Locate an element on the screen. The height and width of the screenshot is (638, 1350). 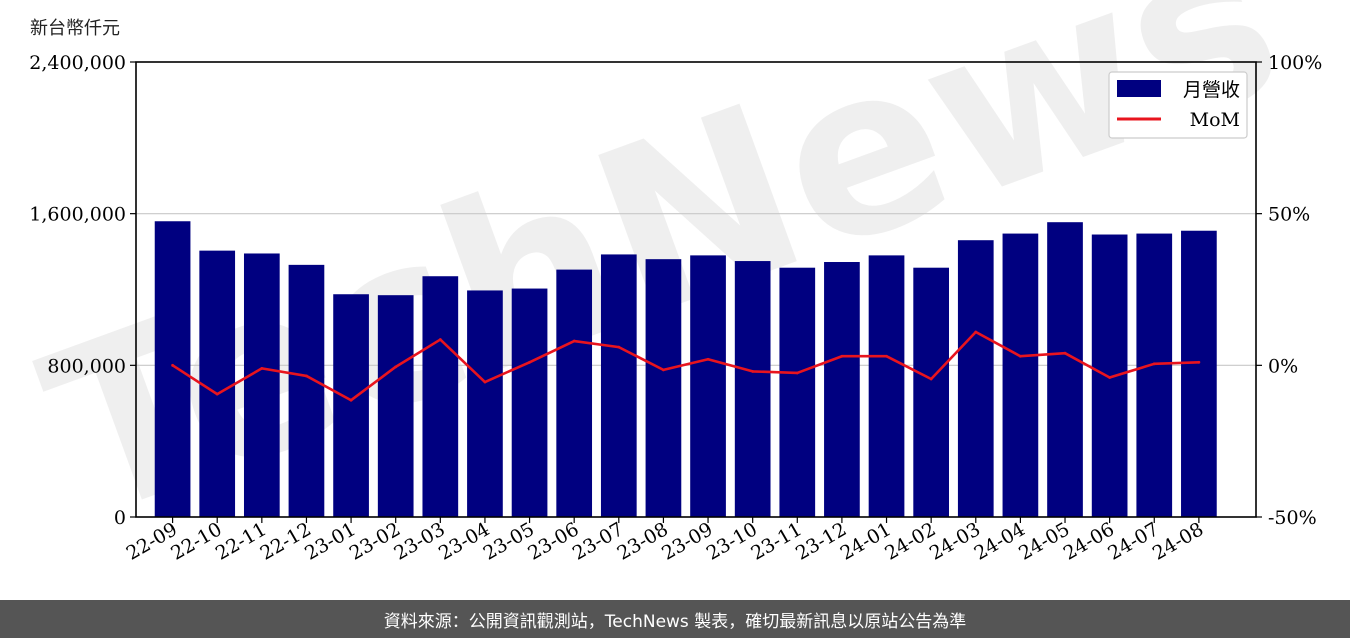
source-footer: 資料來源：公開資訊觀測站，TechNews 製表，確切最新訊息以原站公告為準 is located at coordinates (675, 619).